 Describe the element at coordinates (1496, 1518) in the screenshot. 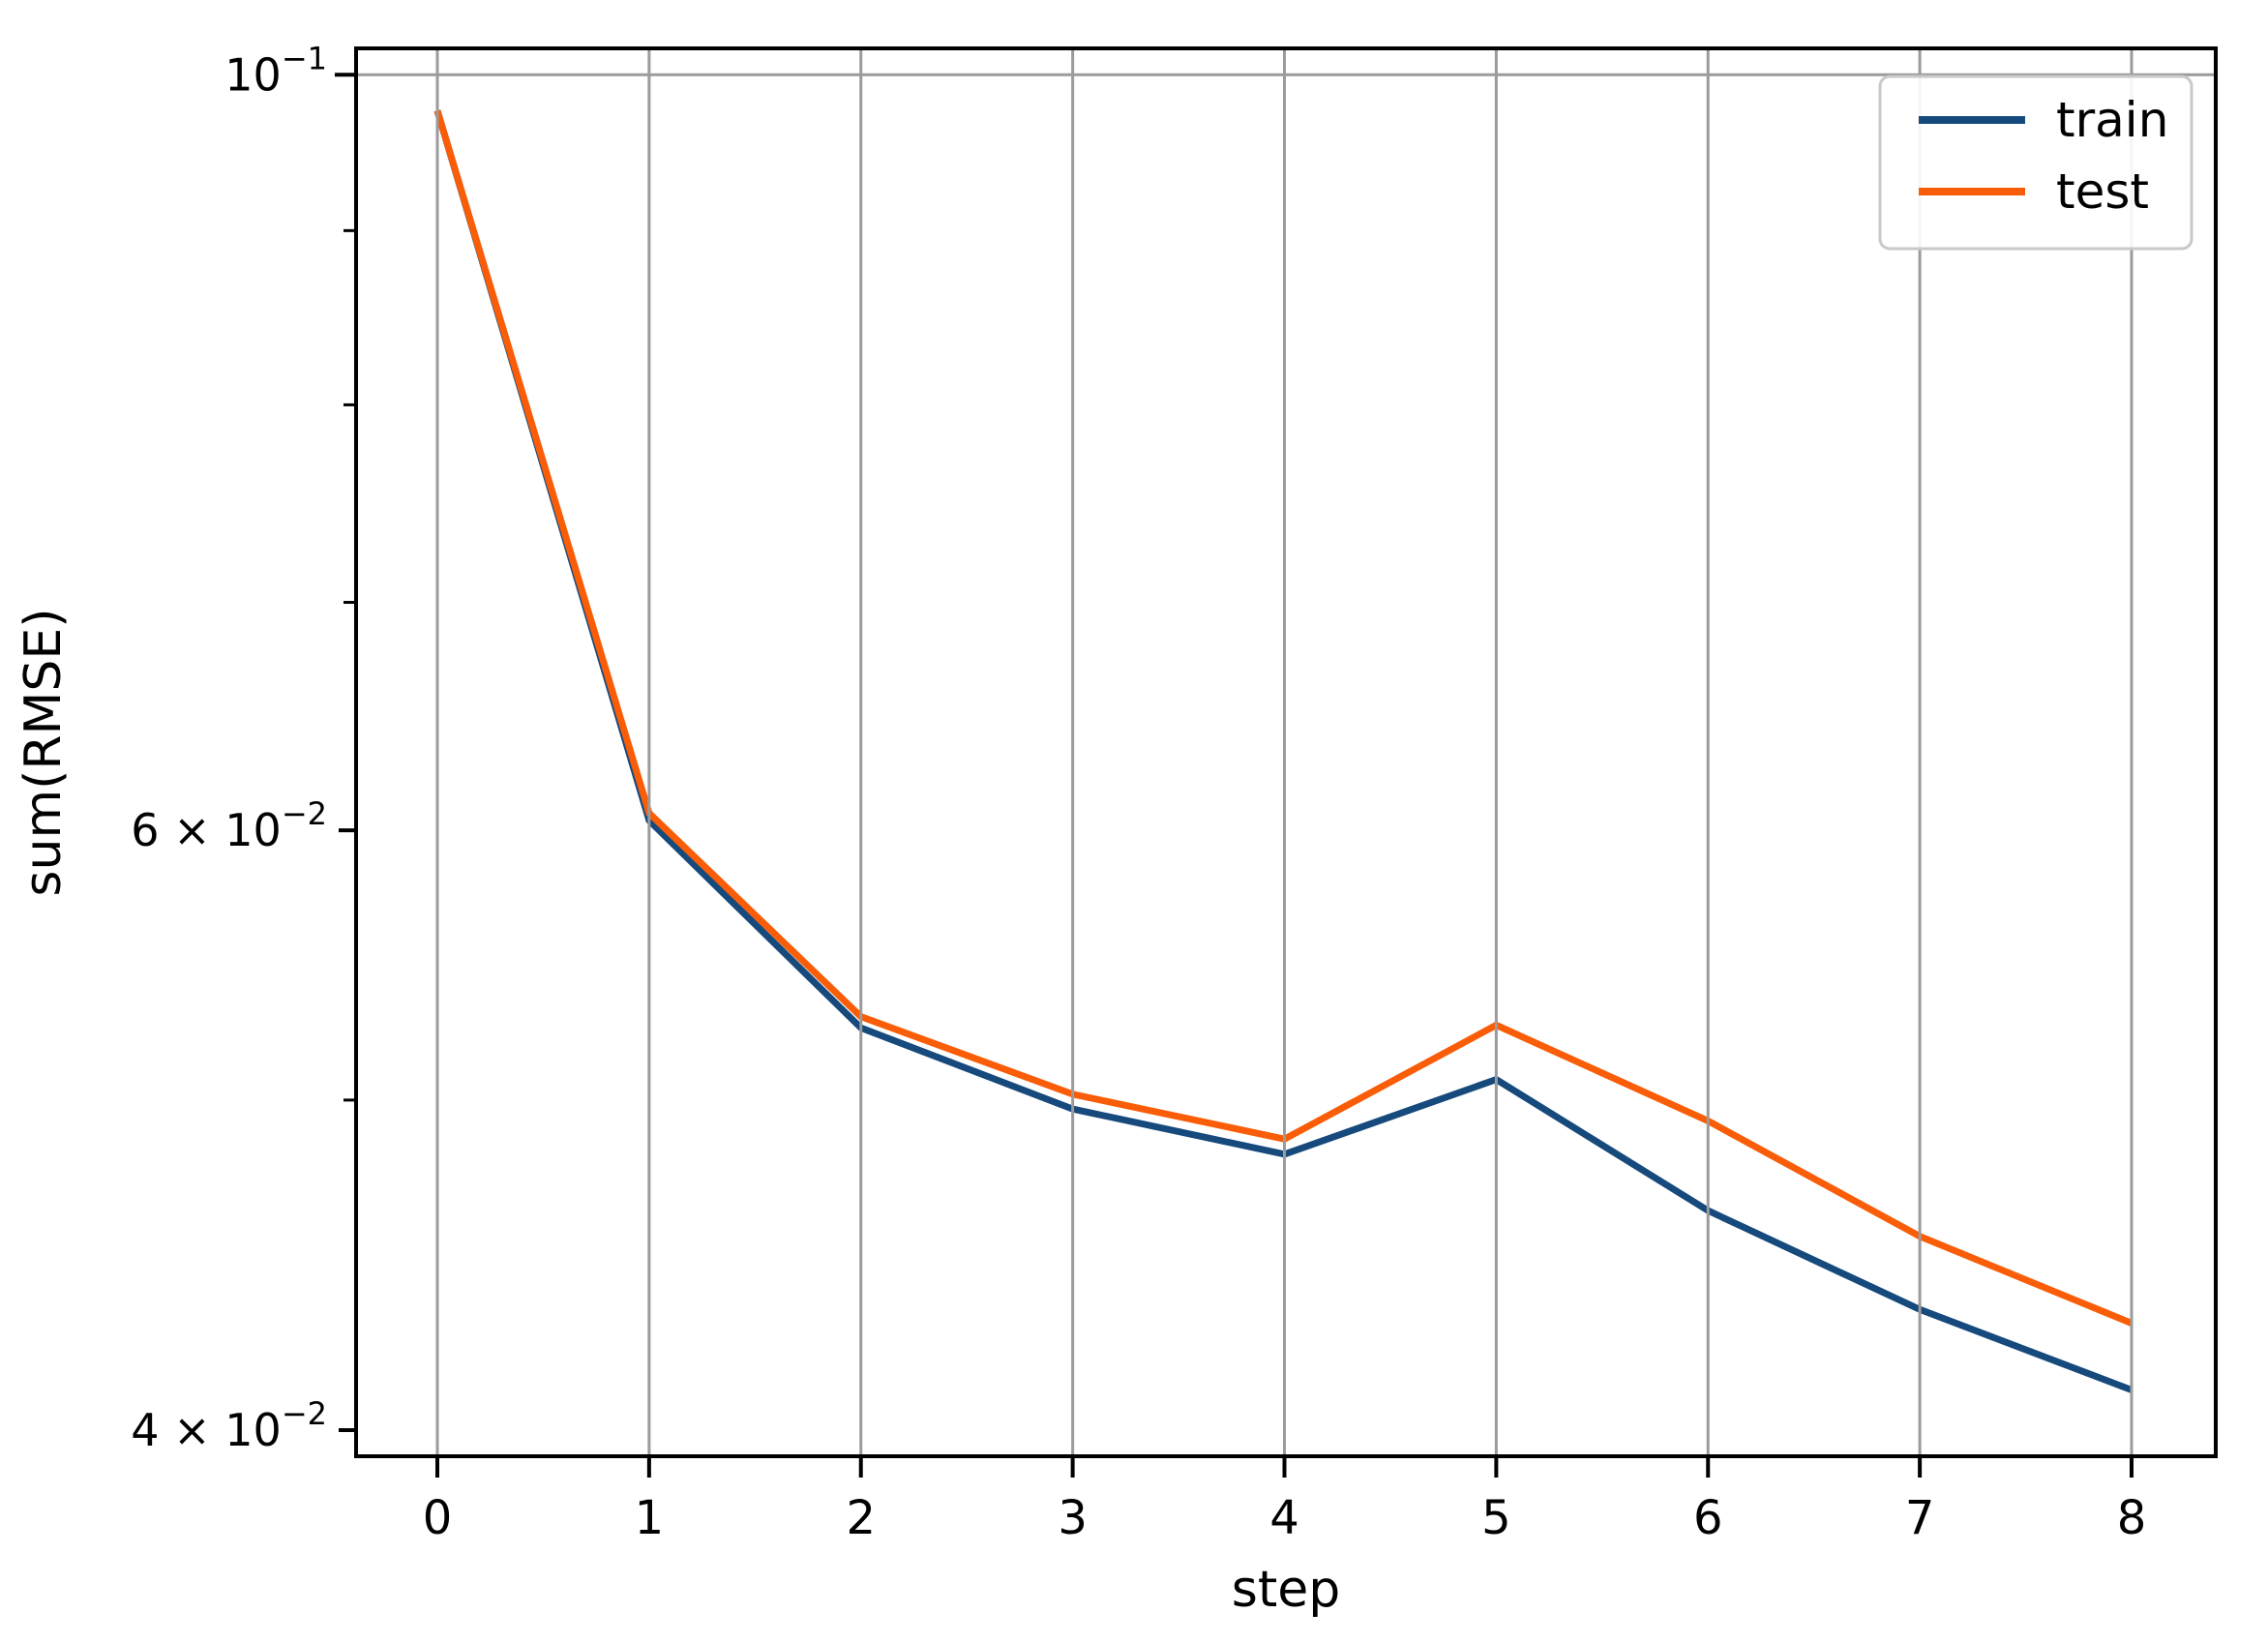

I see `x-tick-label: 5` at that location.